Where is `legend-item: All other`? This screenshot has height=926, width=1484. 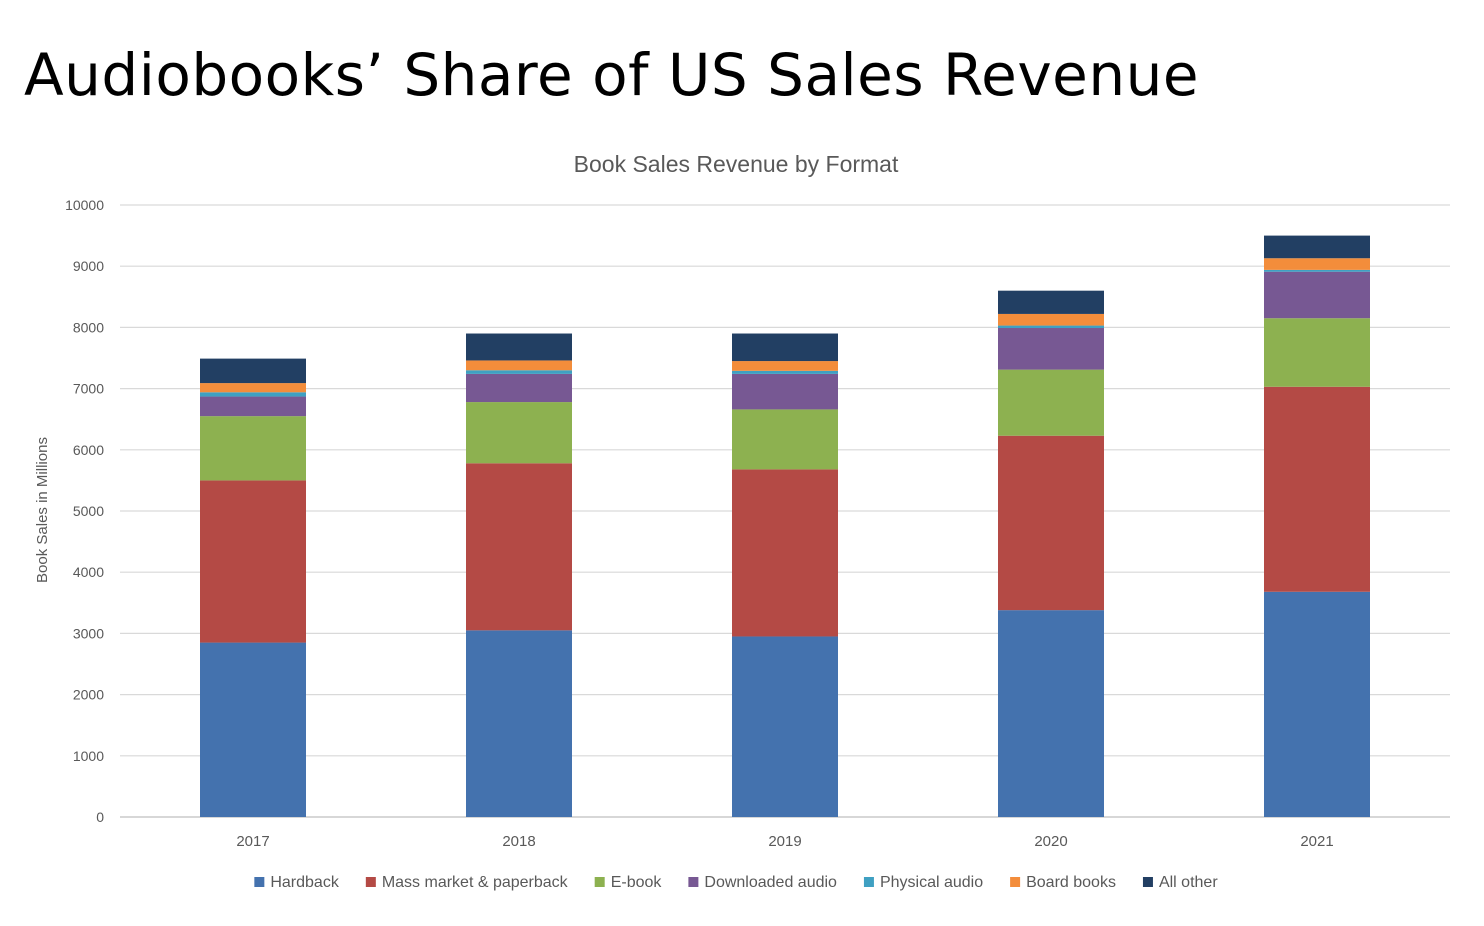 legend-item: All other is located at coordinates (1180, 882).